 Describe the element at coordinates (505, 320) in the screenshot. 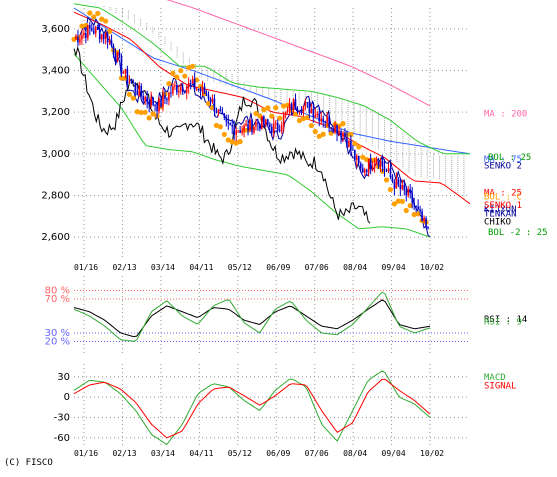

I see `label-rsi14: RSI : 14` at that location.